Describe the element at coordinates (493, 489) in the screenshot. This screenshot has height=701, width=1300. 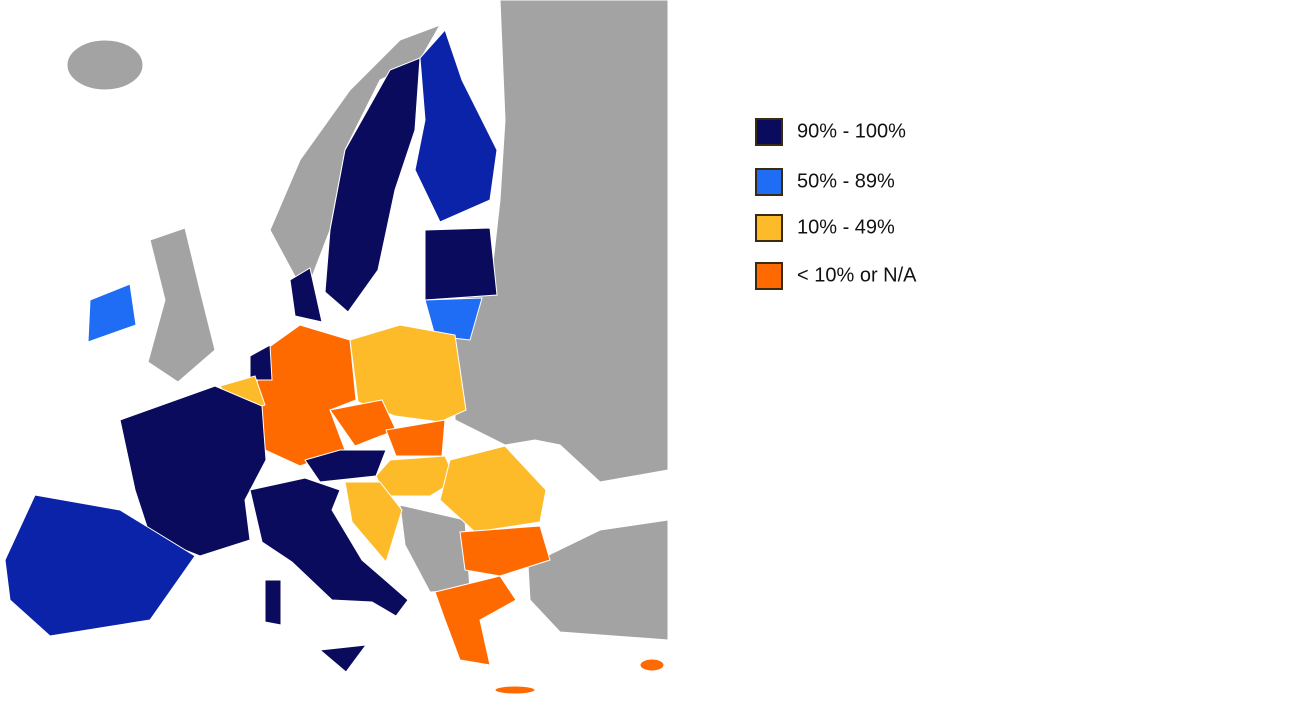
I see `romania` at that location.